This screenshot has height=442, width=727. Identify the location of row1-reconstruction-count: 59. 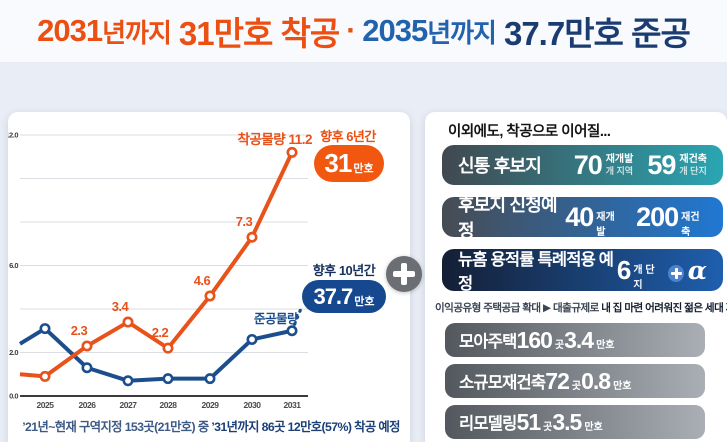
(661, 164).